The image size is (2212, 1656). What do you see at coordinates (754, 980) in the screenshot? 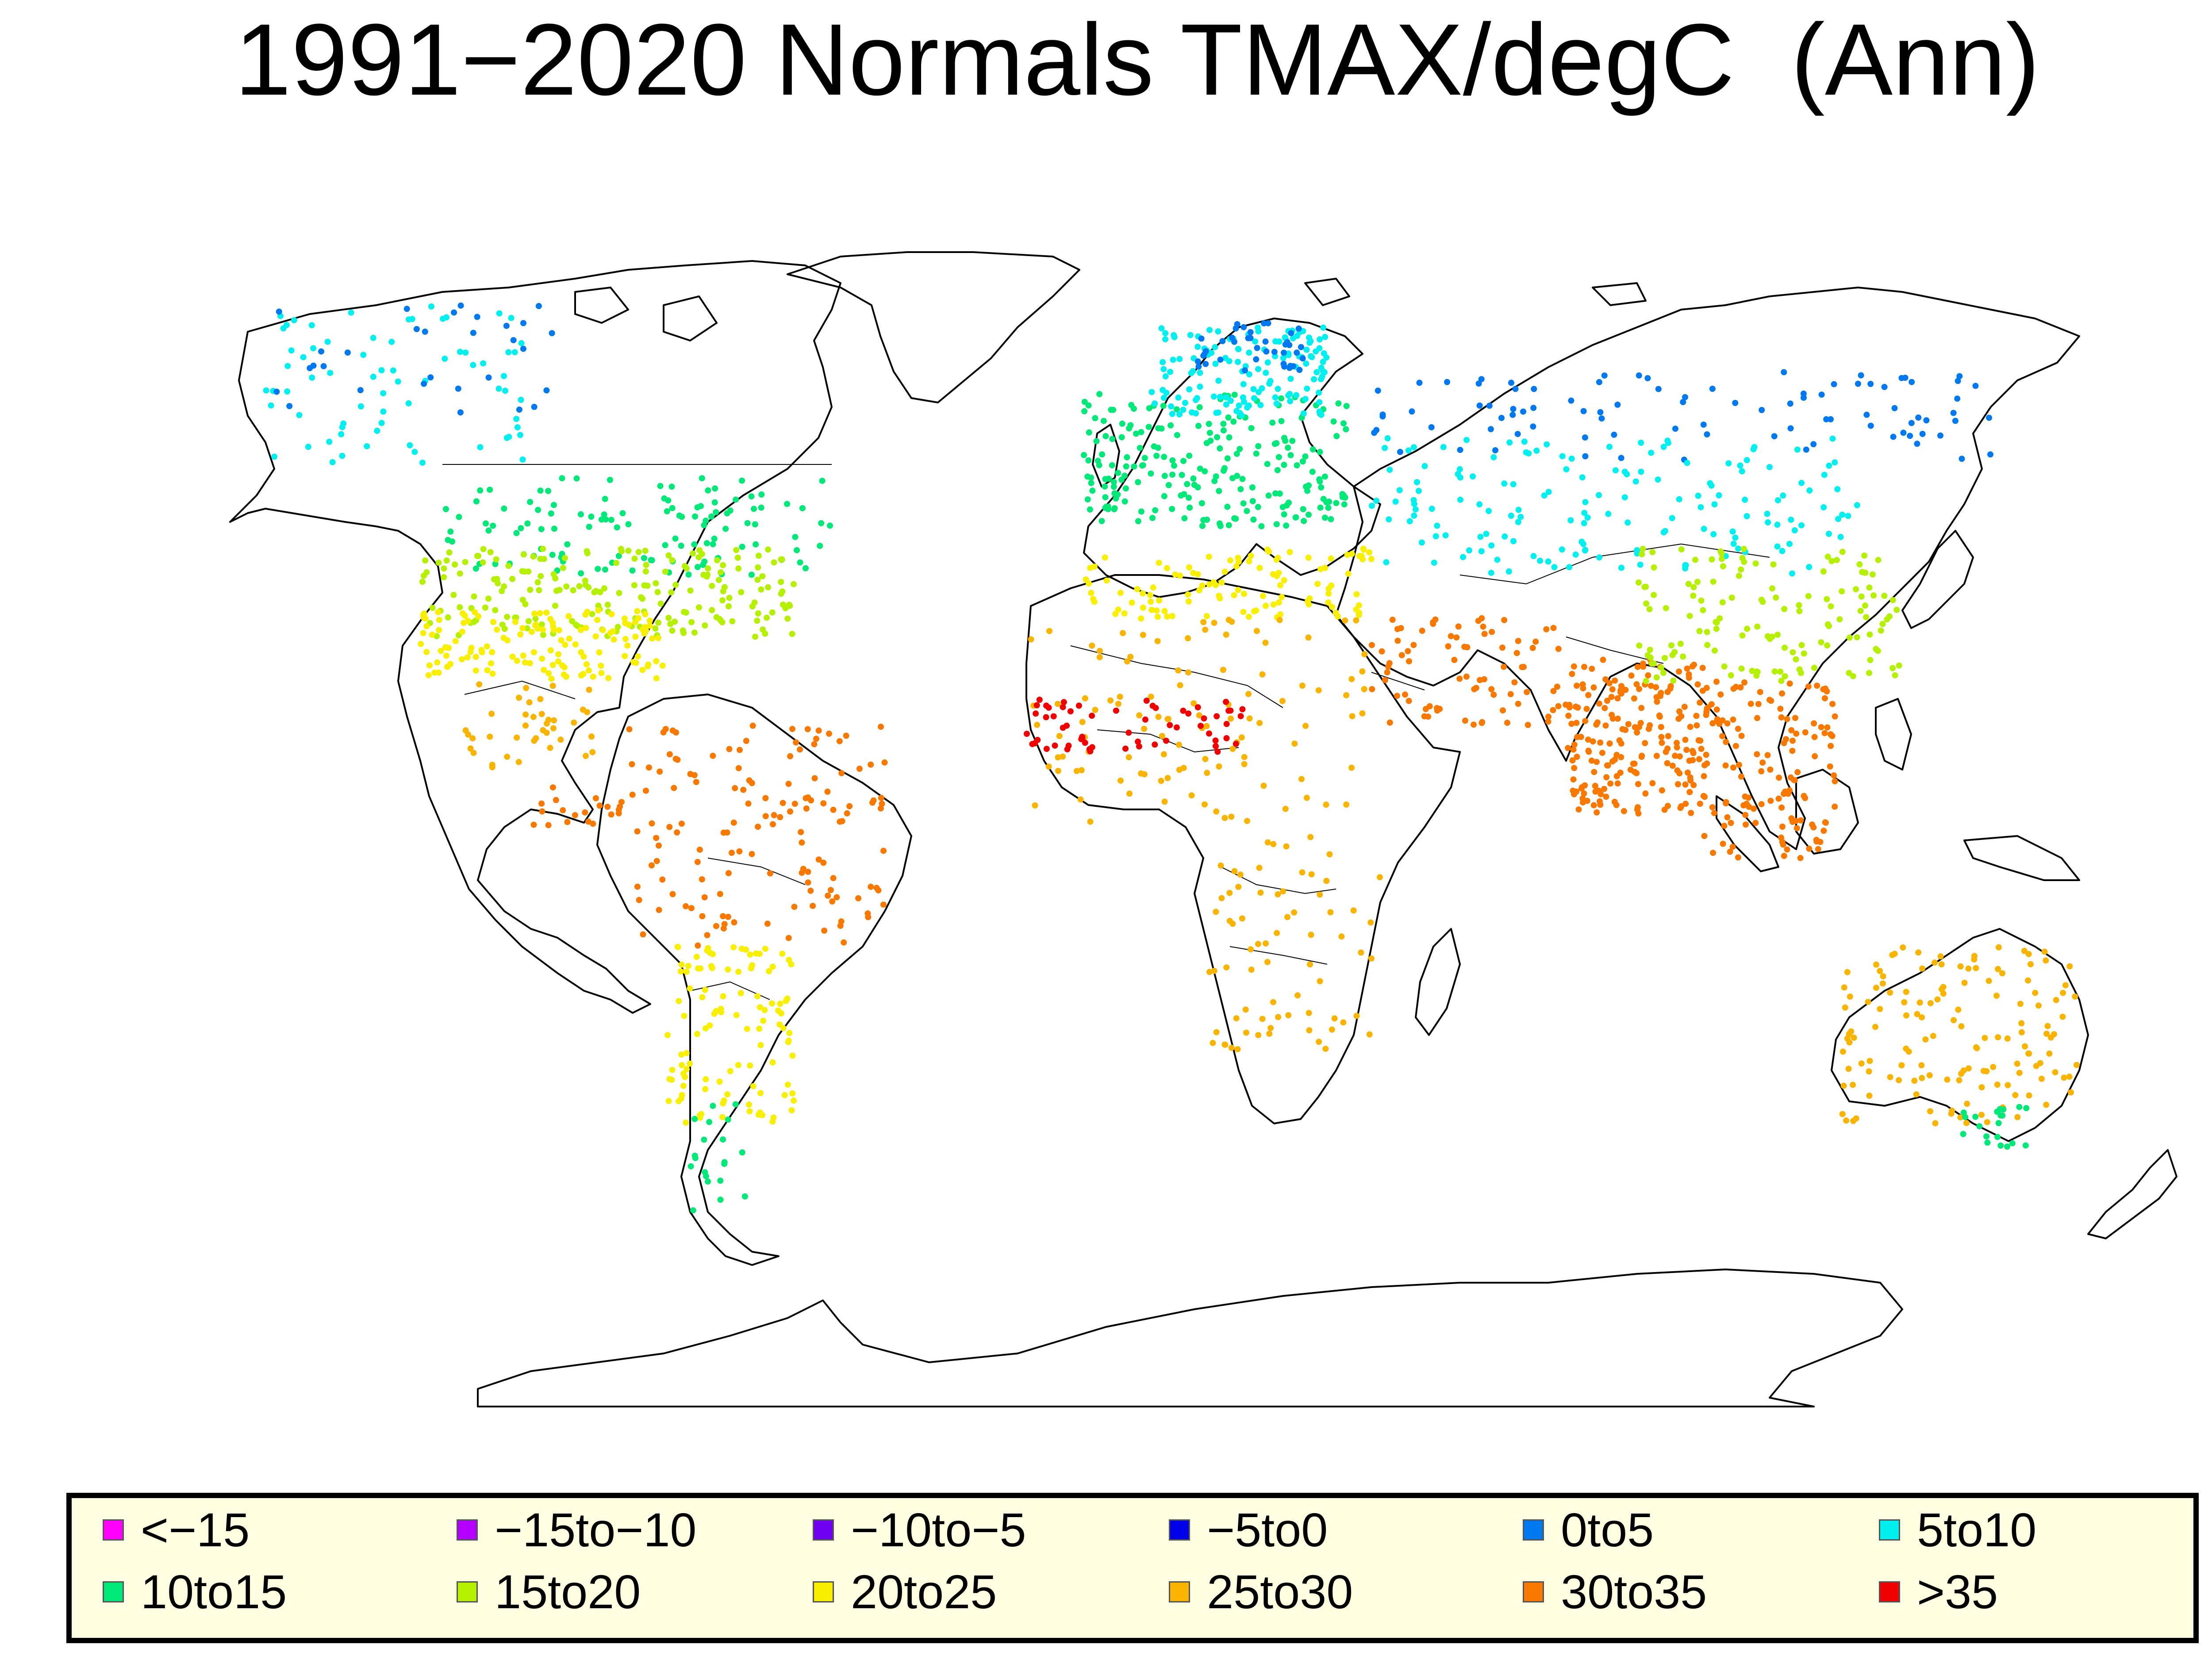
I see `coast-south-america` at bounding box center [754, 980].